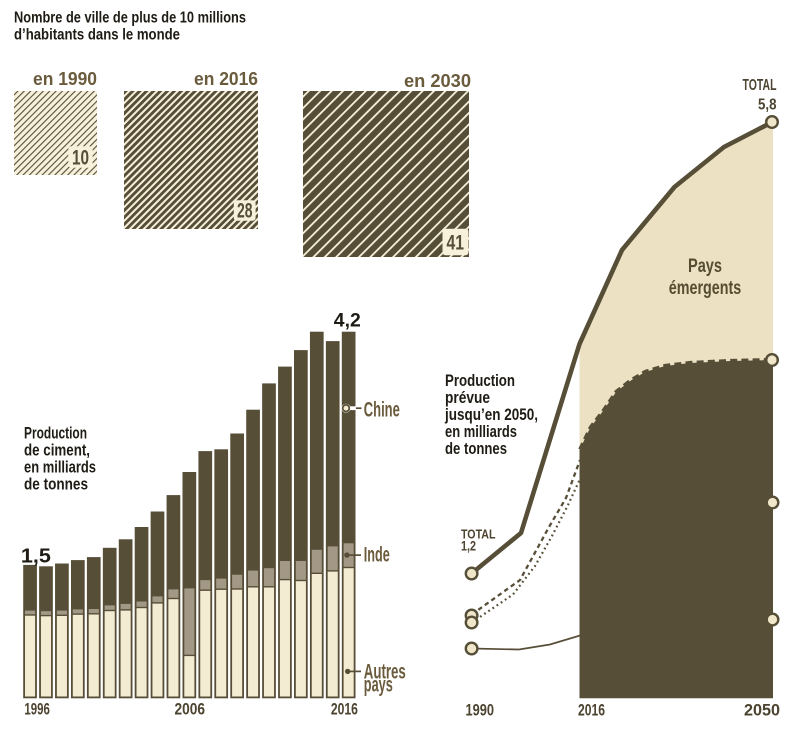  What do you see at coordinates (491, 414) in the screenshot?
I see `svg-text: jusqu’en 2050,` at bounding box center [491, 414].